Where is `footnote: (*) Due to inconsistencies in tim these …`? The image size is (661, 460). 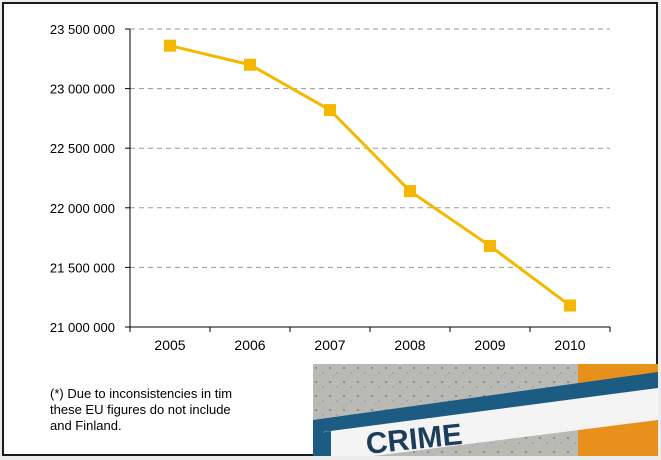 footnote: (*) Due to inconsistencies in tim these … is located at coordinates (200, 410).